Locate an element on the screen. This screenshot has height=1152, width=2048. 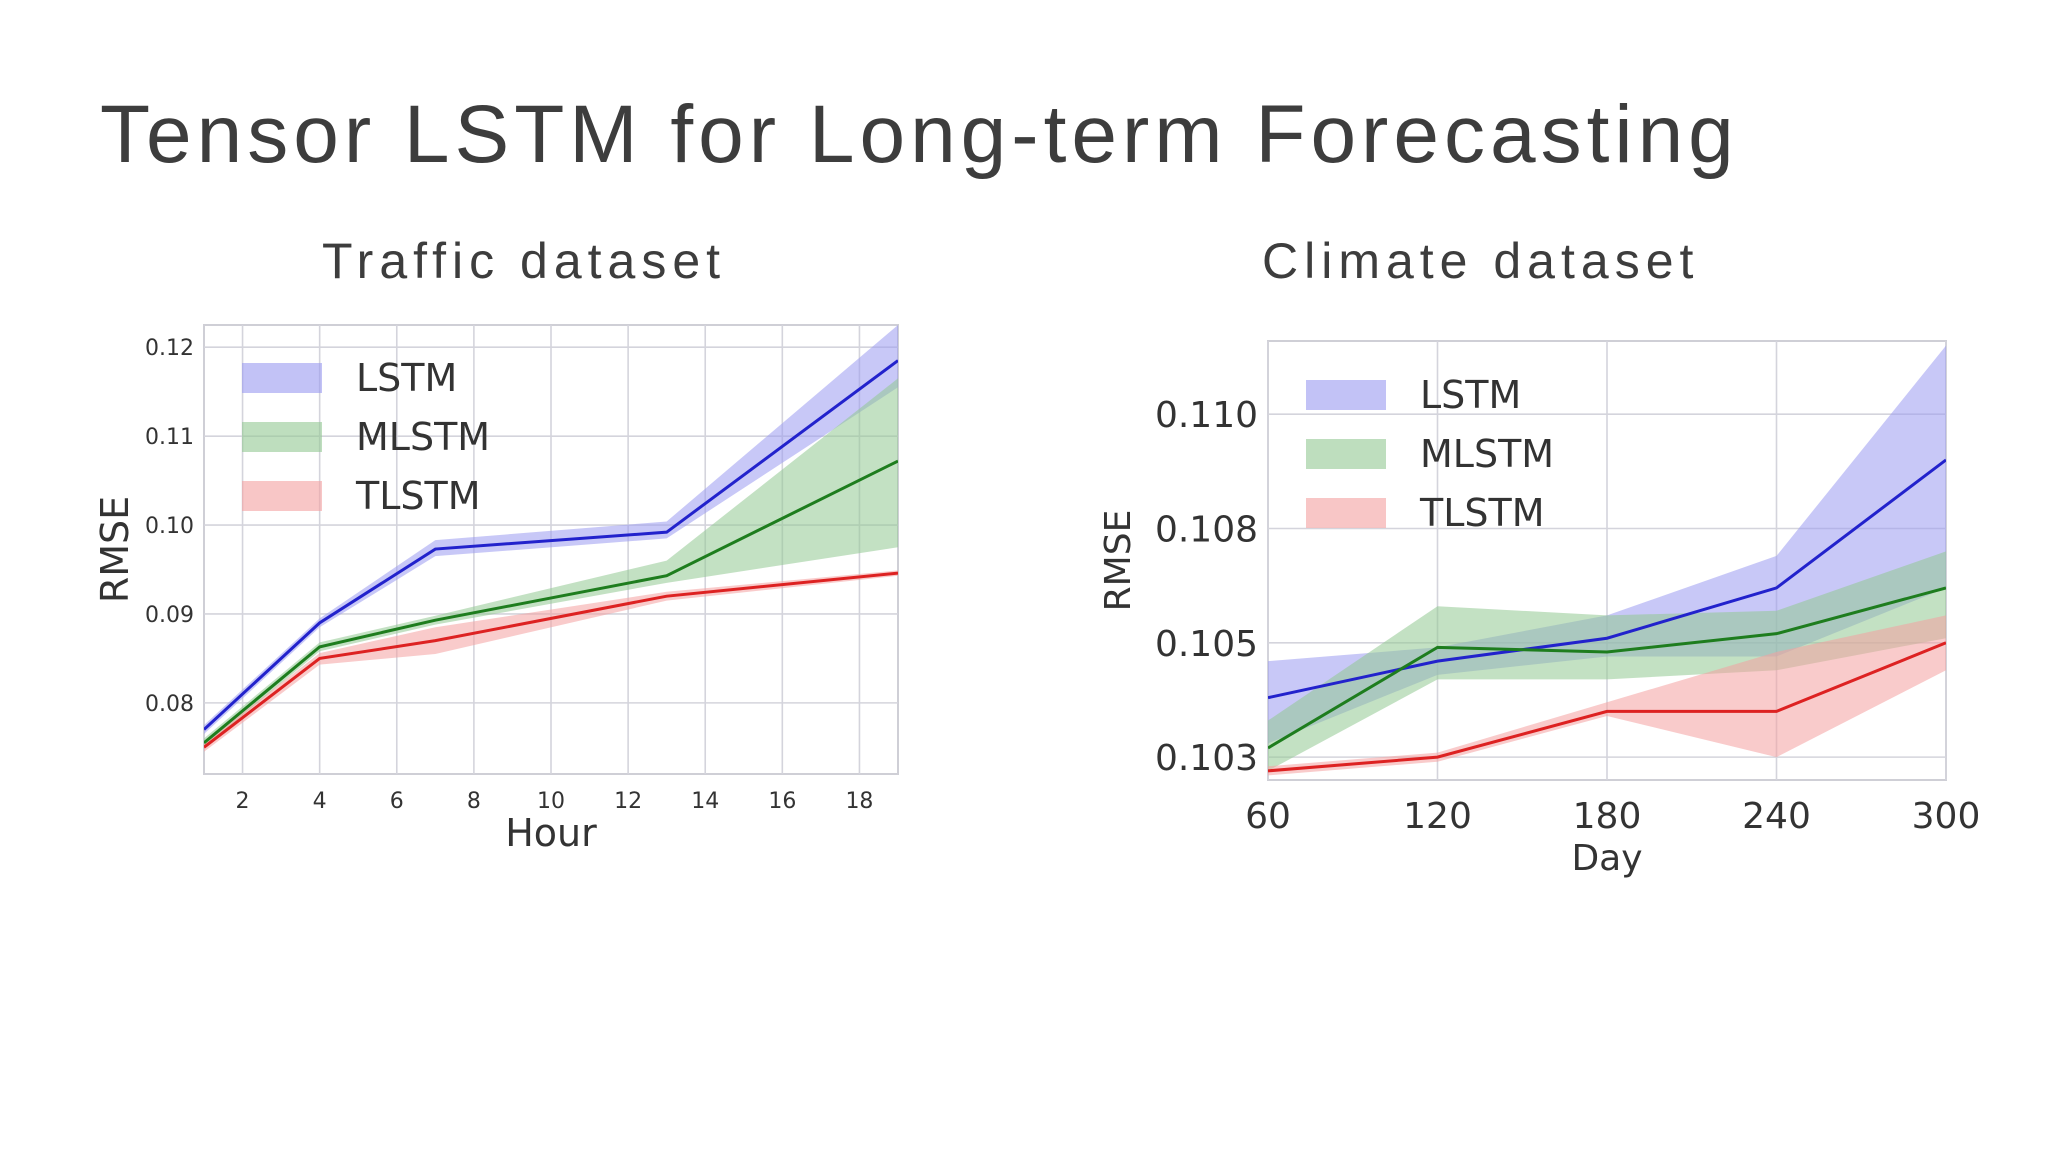
x-tick-label: 10 is located at coordinates (551, 801).